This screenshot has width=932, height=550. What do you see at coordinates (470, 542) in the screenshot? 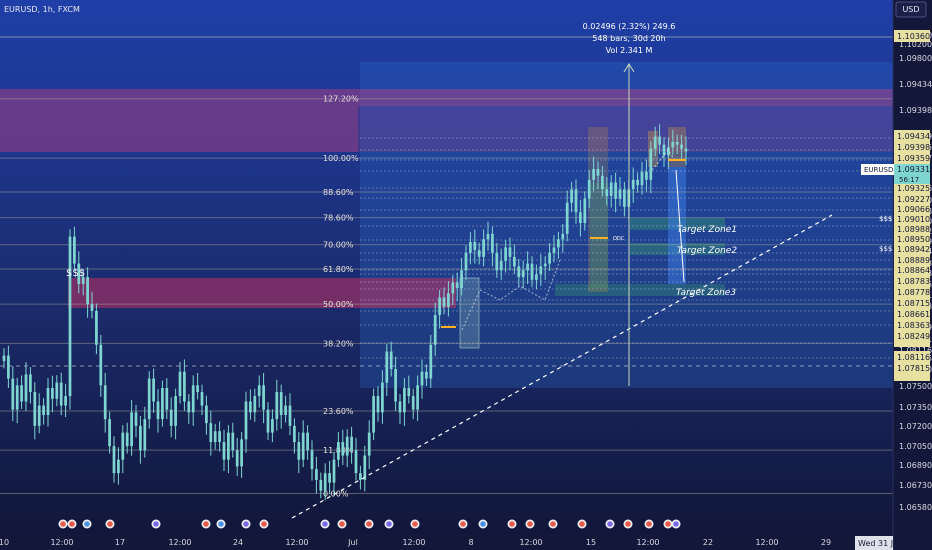
I see `x-tick-label: 8` at bounding box center [470, 542].